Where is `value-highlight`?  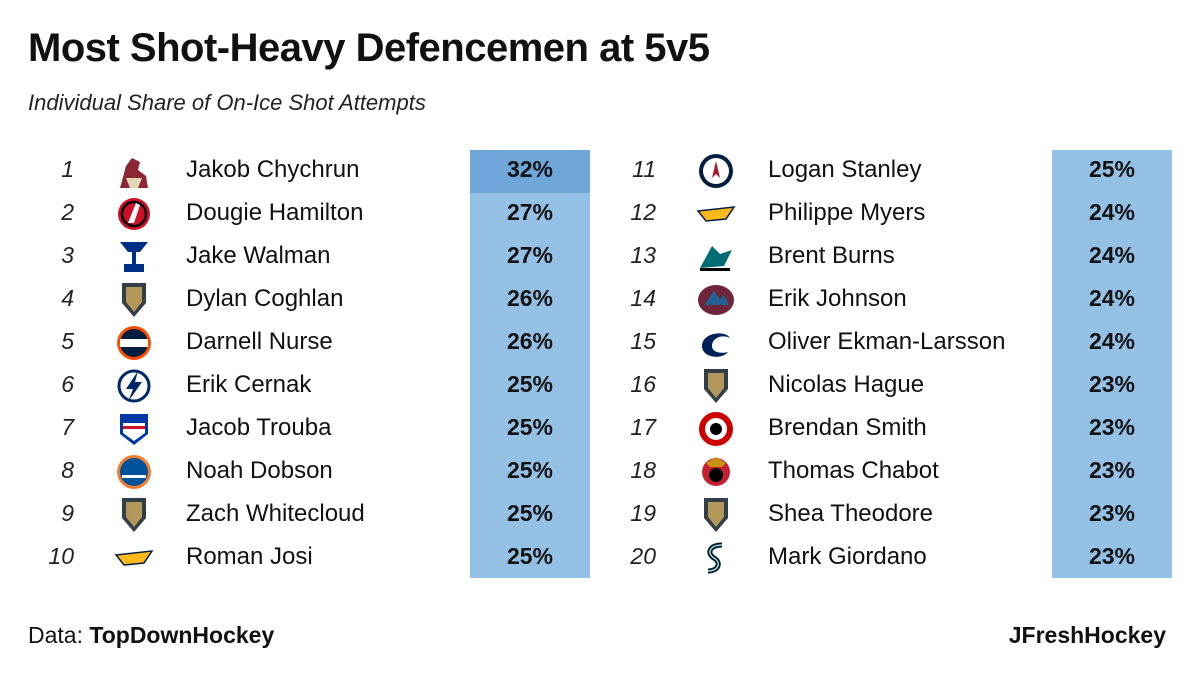 value-highlight is located at coordinates (530, 171).